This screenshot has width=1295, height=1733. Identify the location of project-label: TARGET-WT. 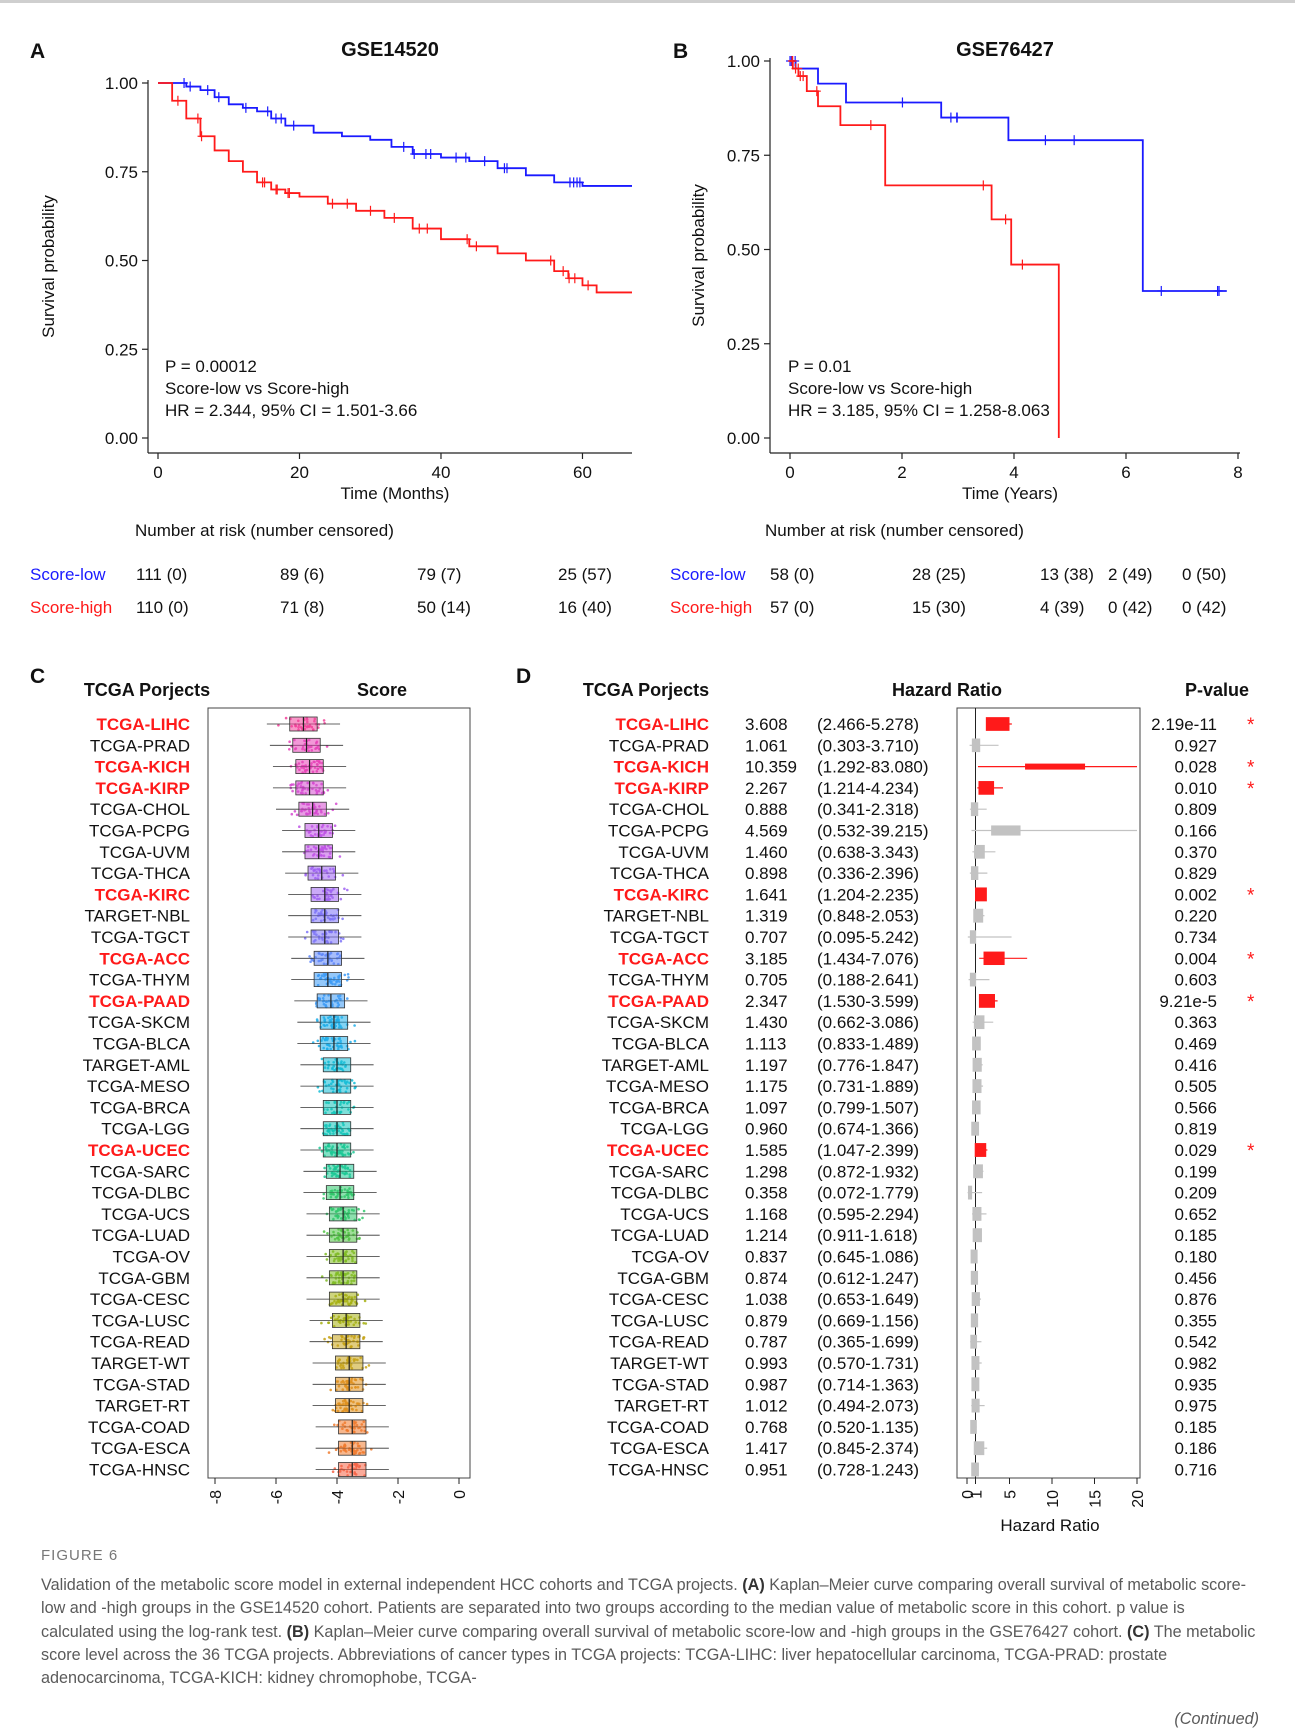
(140, 1363).